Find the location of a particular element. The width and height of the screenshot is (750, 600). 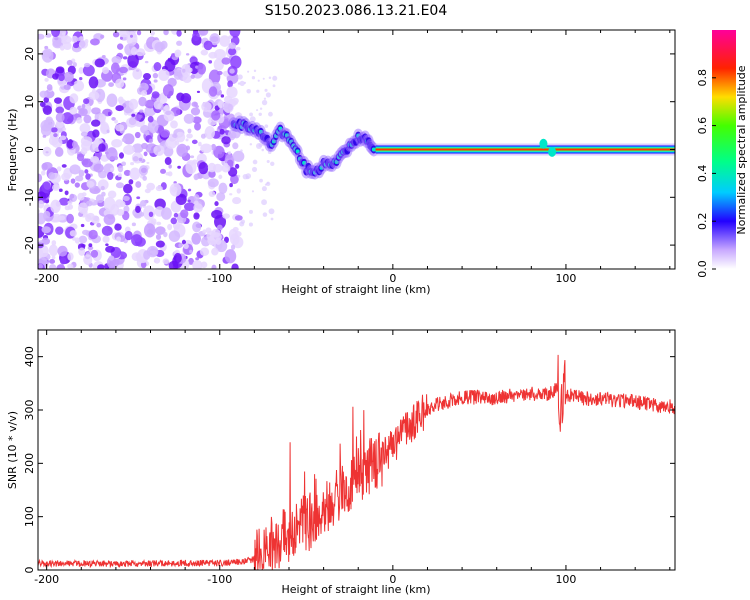

bottom-x-axis-label: Height of straight line (km) is located at coordinates (355, 589).